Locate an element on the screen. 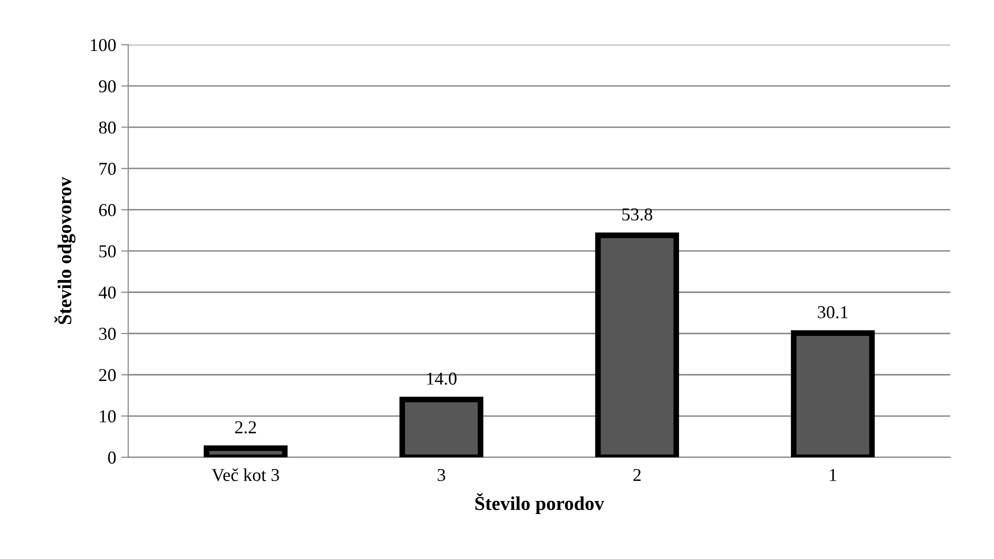 This screenshot has width=994, height=559. y-tick-label: 60 is located at coordinates (107, 210).